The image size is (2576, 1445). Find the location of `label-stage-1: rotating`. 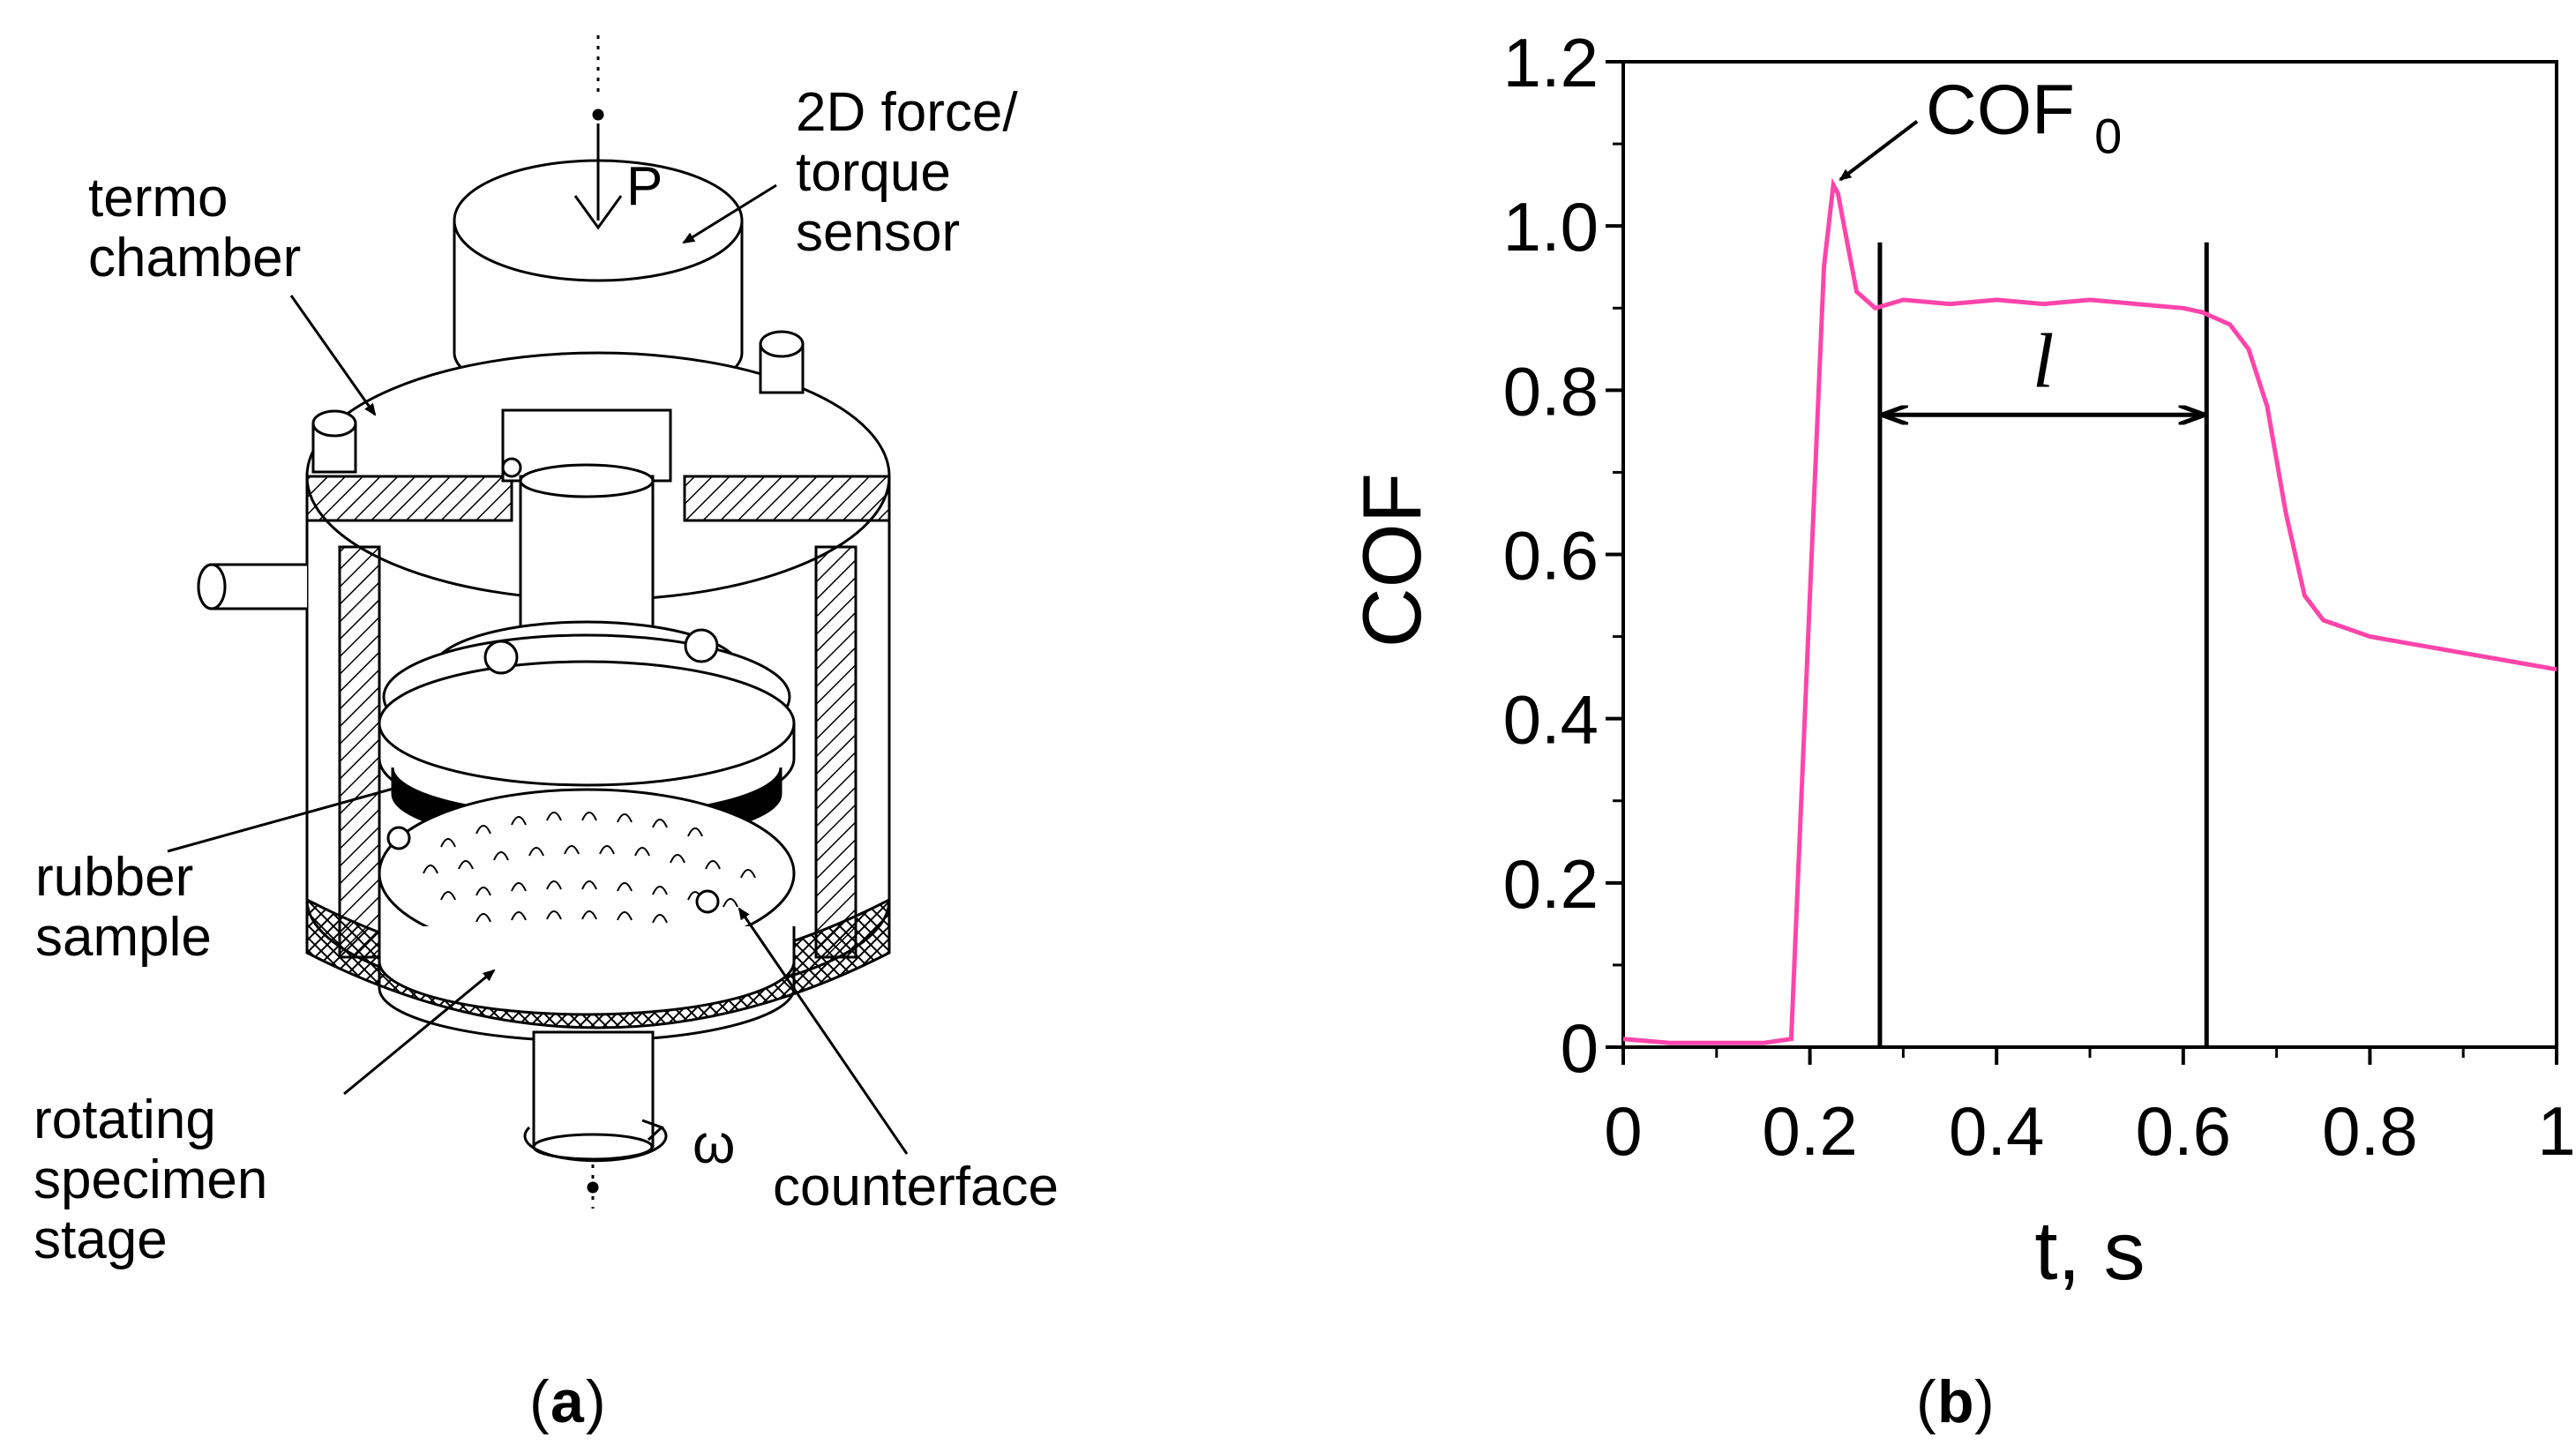

label-stage-1: rotating is located at coordinates (125, 1119).